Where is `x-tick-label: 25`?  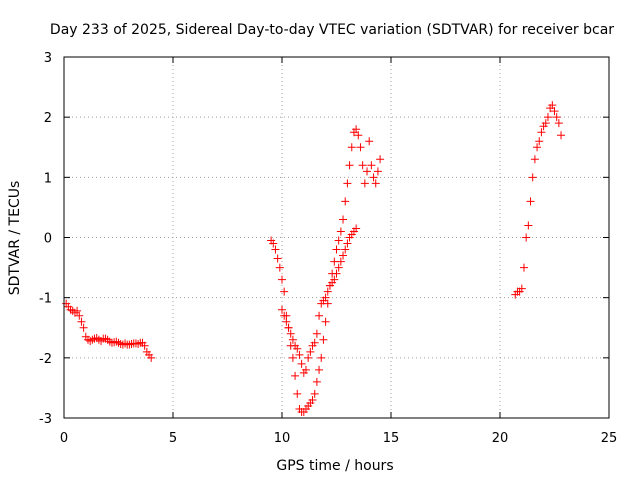 x-tick-label: 25 is located at coordinates (609, 438).